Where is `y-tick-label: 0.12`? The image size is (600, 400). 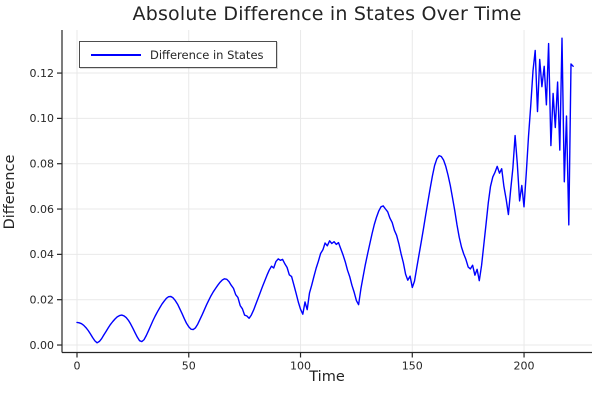
y-tick-label: 0.12 is located at coordinates (42, 73).